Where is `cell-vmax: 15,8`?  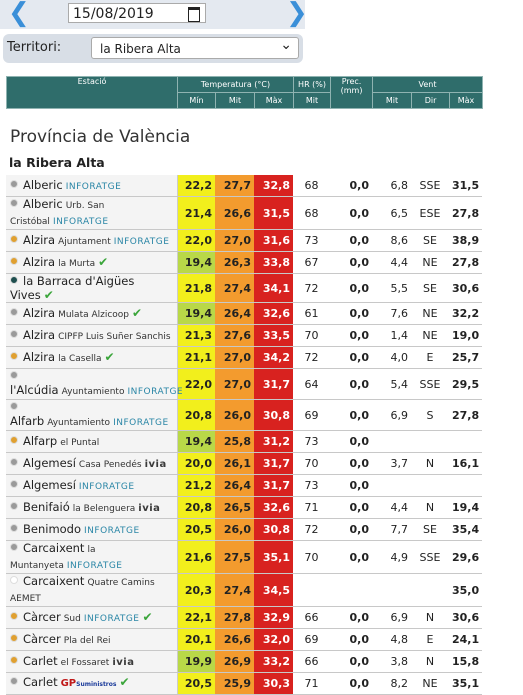 cell-vmax: 15,8 is located at coordinates (465, 661).